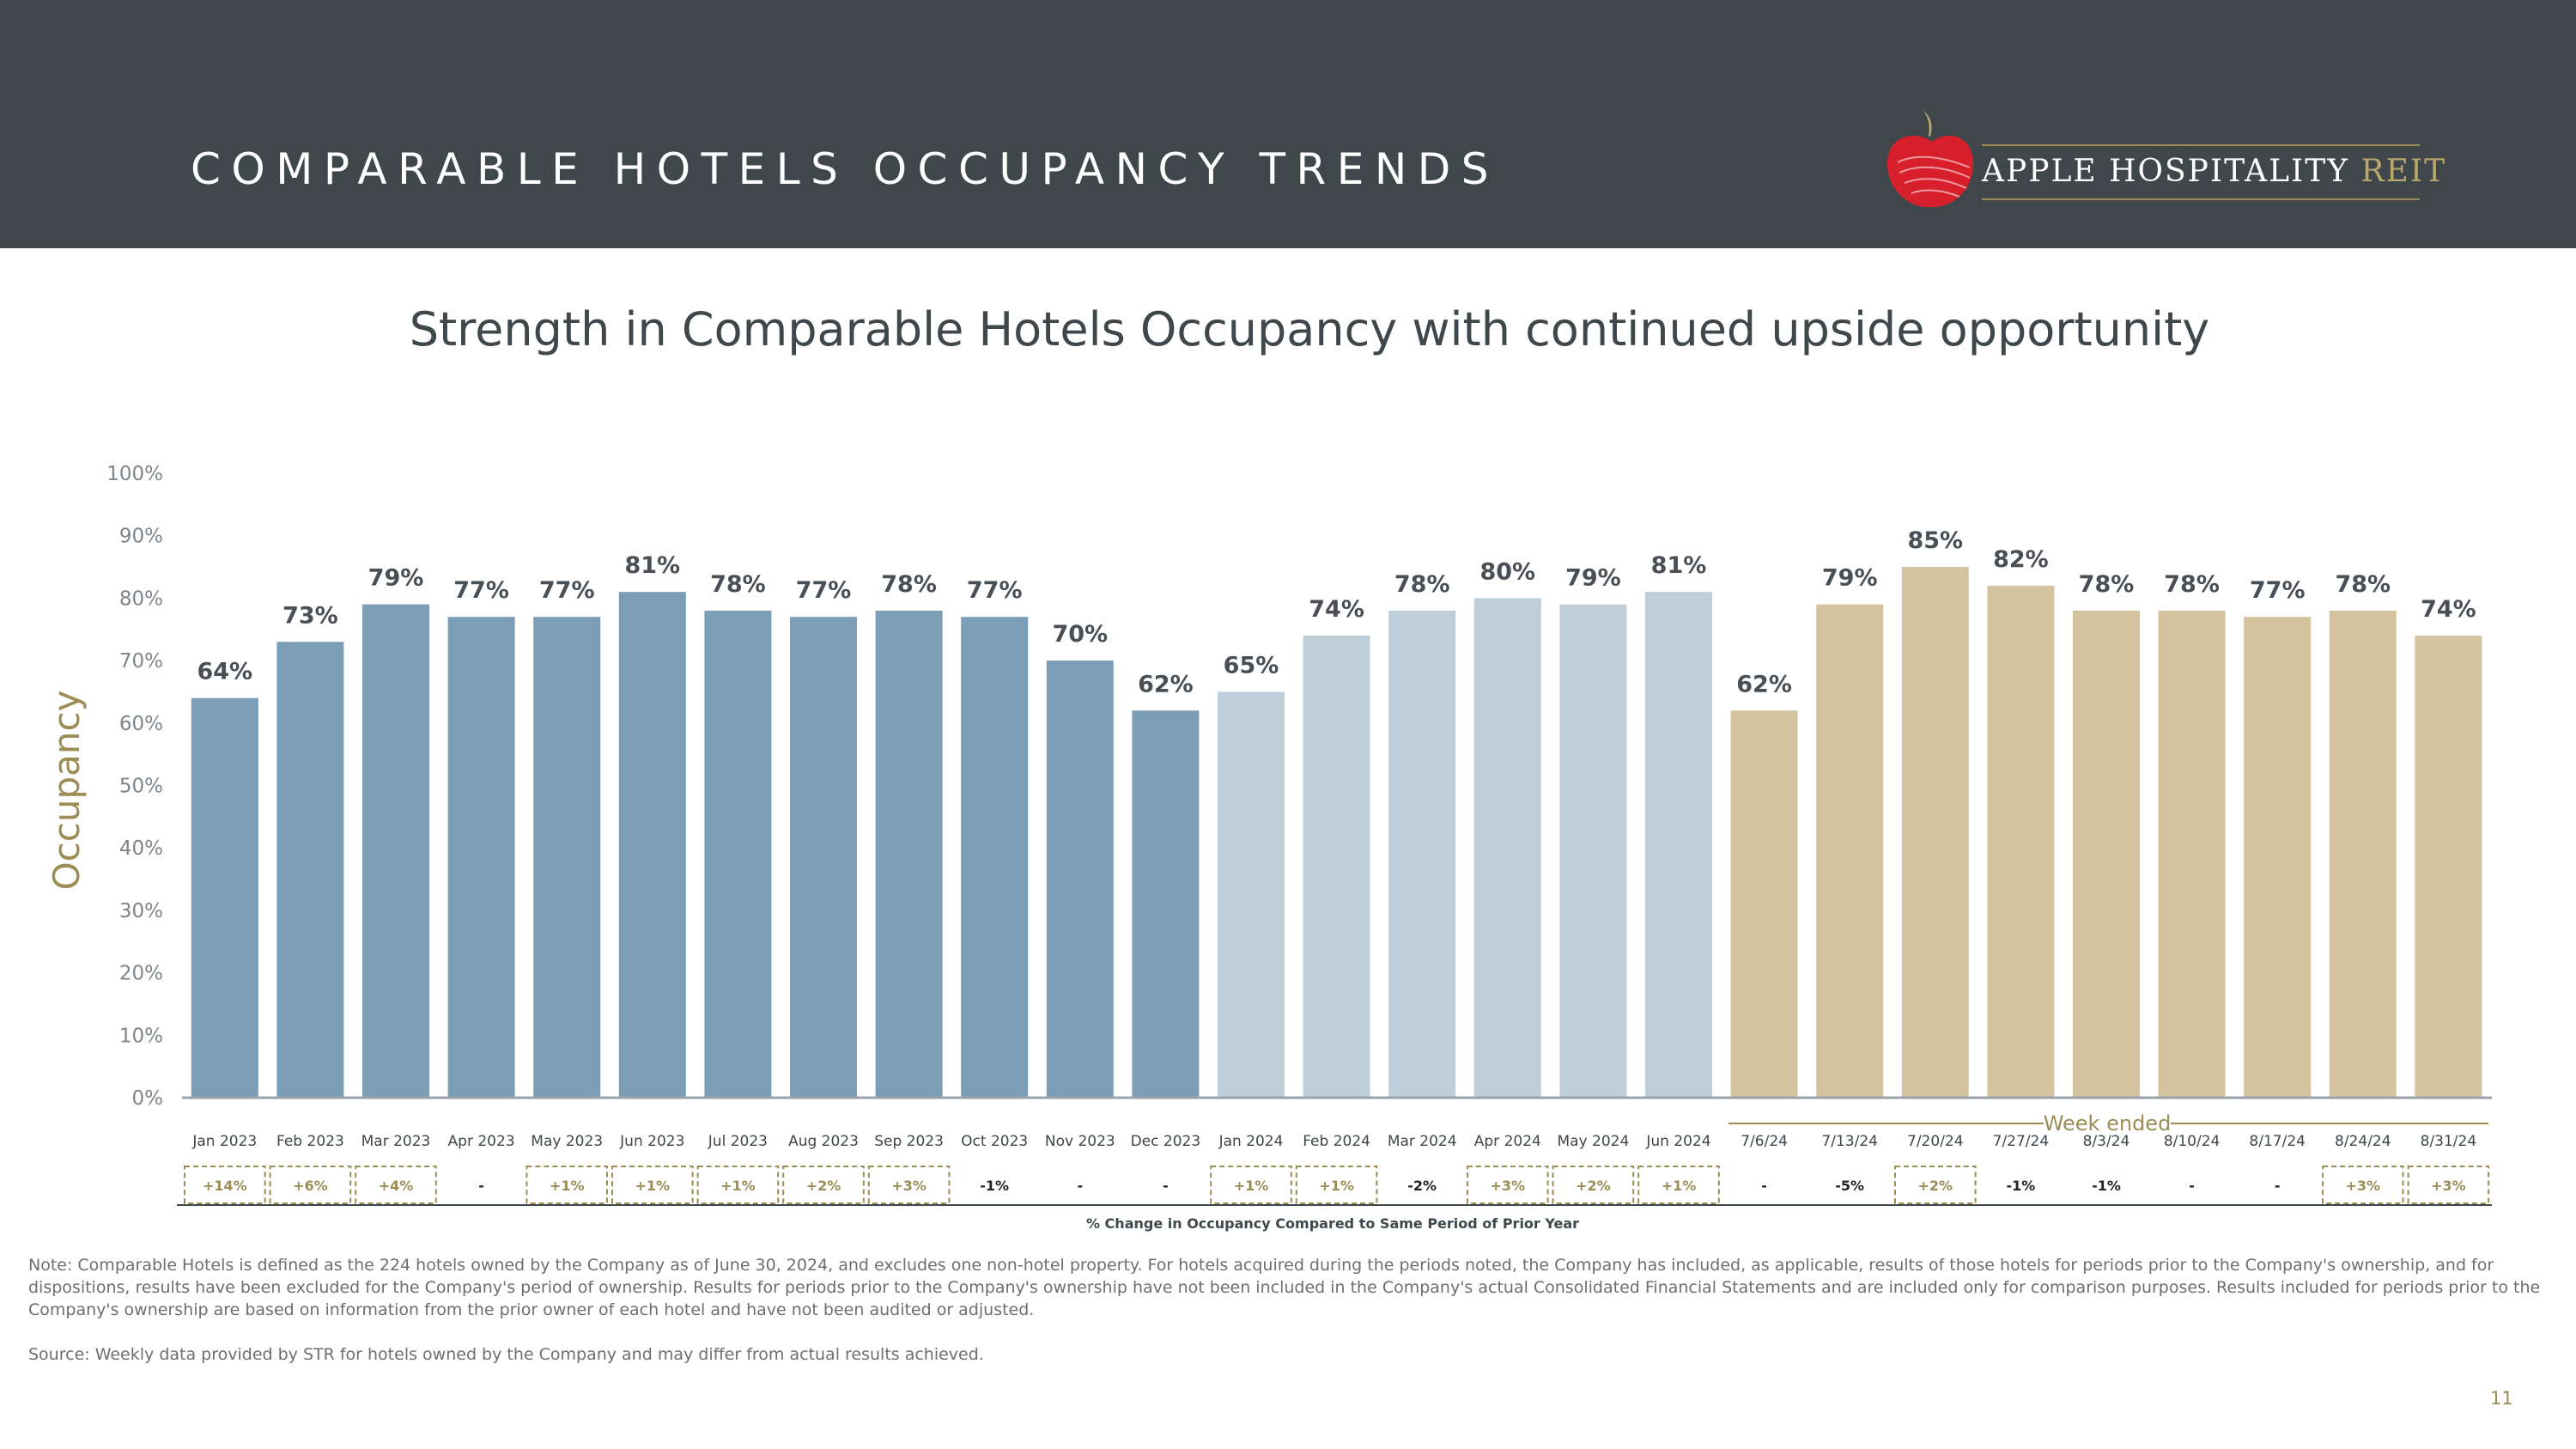 The width and height of the screenshot is (2576, 1449). What do you see at coordinates (1507, 571) in the screenshot?
I see `bar-value-label: 80%` at bounding box center [1507, 571].